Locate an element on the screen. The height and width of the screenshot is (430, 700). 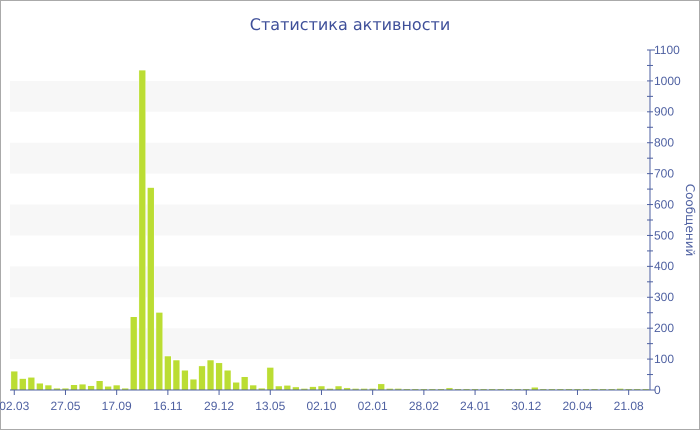
y-tick-label: 500 is located at coordinates (664, 235).